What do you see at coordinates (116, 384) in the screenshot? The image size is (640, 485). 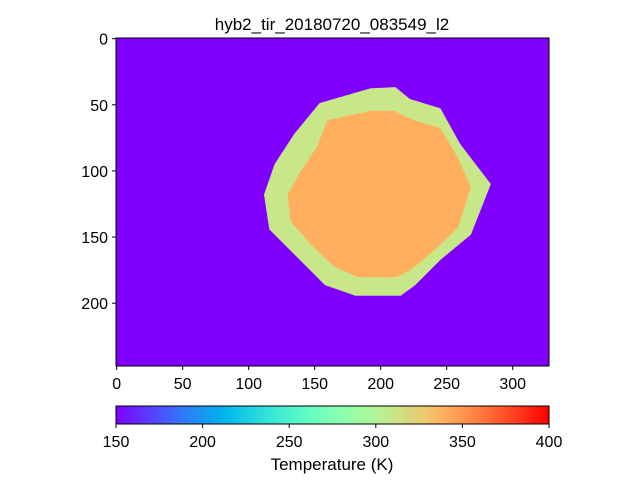 I see `x-tick-label: 0` at bounding box center [116, 384].